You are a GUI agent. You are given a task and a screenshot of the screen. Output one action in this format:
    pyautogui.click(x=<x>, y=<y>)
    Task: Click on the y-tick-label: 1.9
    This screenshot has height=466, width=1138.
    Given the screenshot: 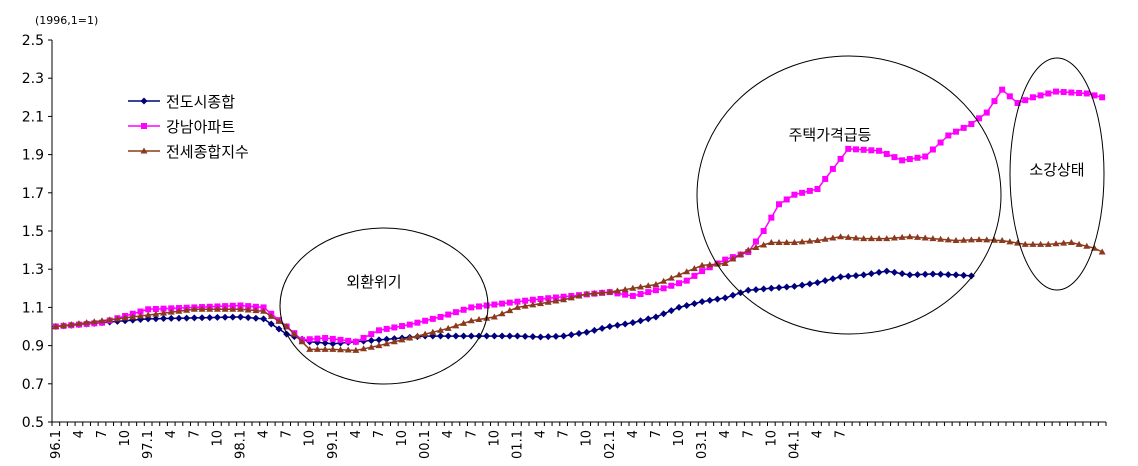 What is the action you would take?
    pyautogui.click(x=33, y=156)
    